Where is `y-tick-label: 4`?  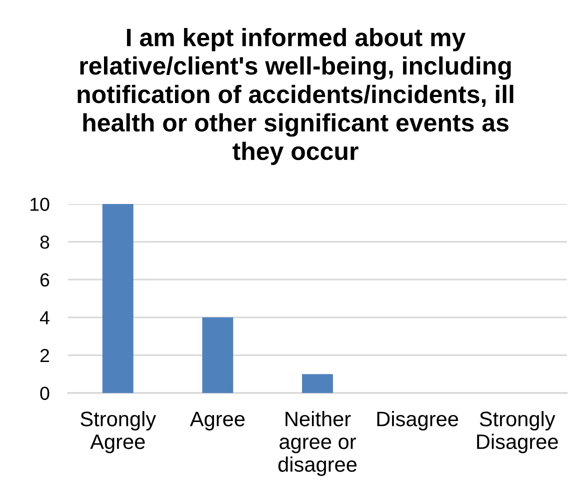
y-tick-label: 4 is located at coordinates (45, 317).